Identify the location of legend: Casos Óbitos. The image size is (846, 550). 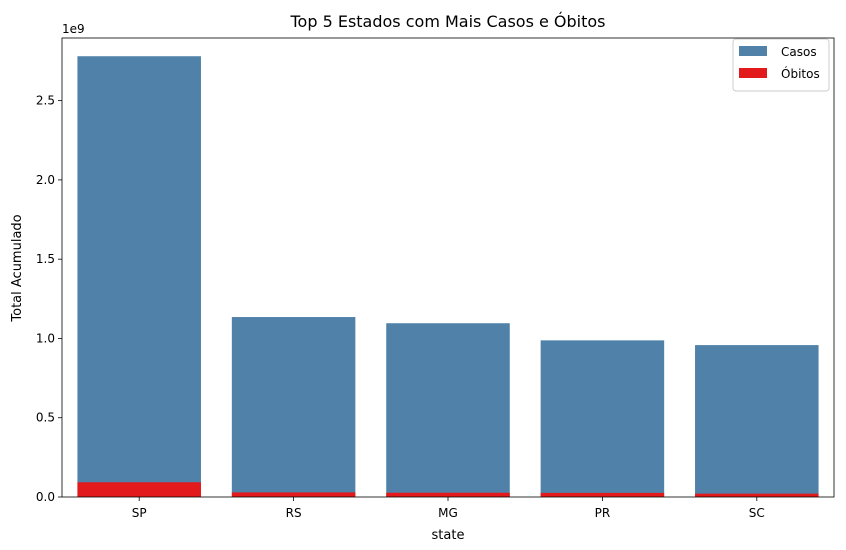
(781, 65).